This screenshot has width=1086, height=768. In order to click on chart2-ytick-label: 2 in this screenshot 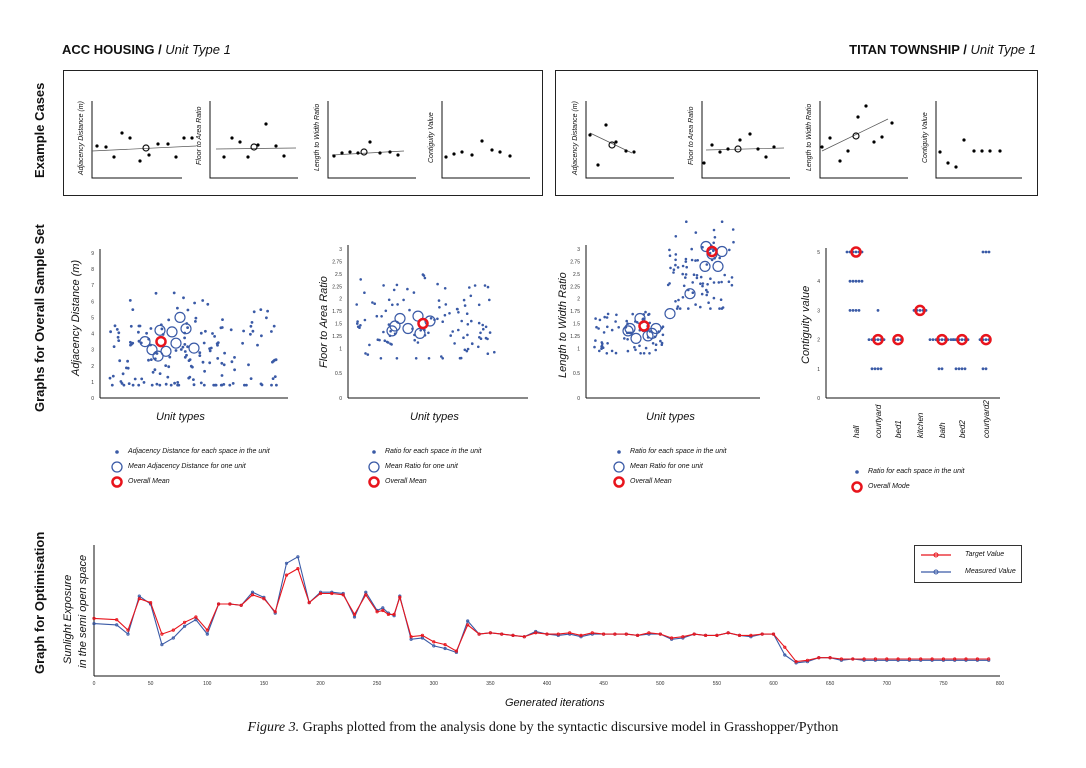, I will do `click(340, 300)`.